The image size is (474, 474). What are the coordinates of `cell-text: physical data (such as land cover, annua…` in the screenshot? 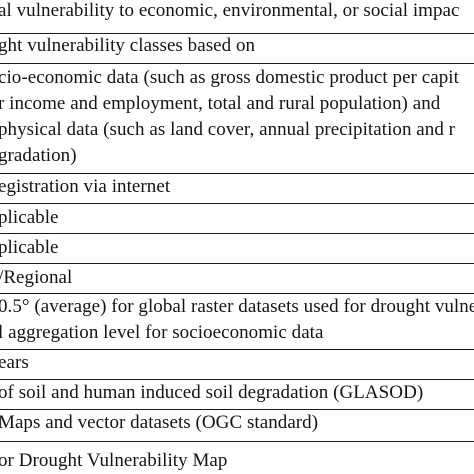 It's located at (228, 129).